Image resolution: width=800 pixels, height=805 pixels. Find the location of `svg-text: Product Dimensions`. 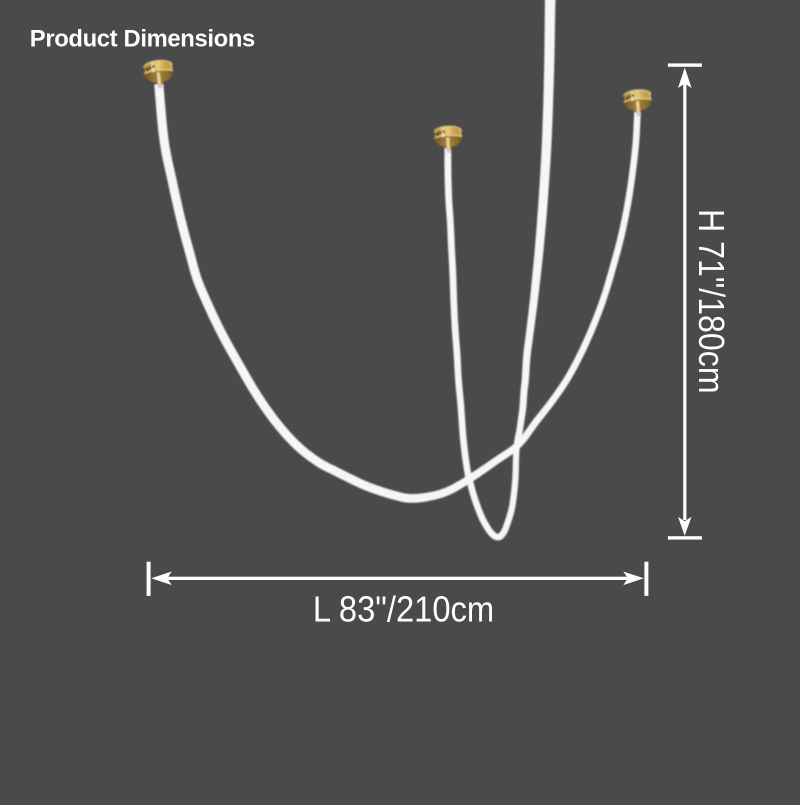

svg-text: Product Dimensions is located at coordinates (142, 39).